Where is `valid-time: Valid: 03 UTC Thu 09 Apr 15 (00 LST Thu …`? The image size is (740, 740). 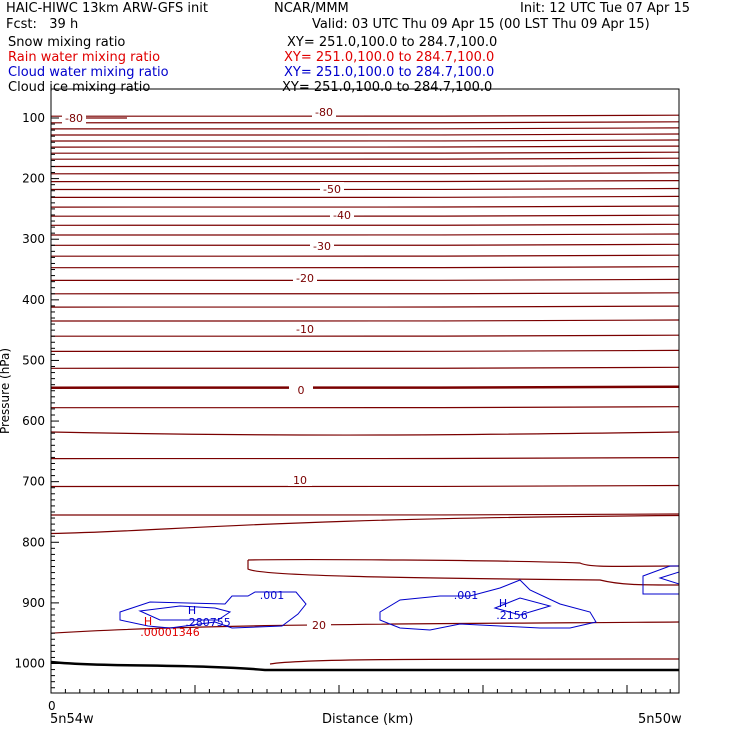 valid-time: Valid: 03 UTC Thu 09 Apr 15 (00 LST Thu … is located at coordinates (481, 24).